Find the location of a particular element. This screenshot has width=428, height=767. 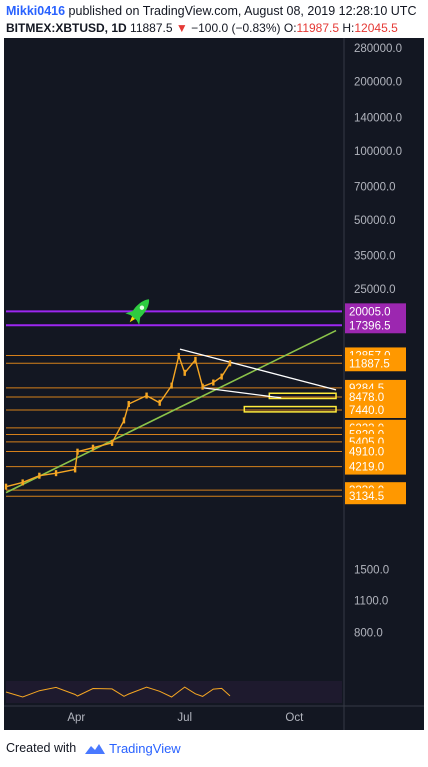

created-with-text: Created with is located at coordinates (41, 748).